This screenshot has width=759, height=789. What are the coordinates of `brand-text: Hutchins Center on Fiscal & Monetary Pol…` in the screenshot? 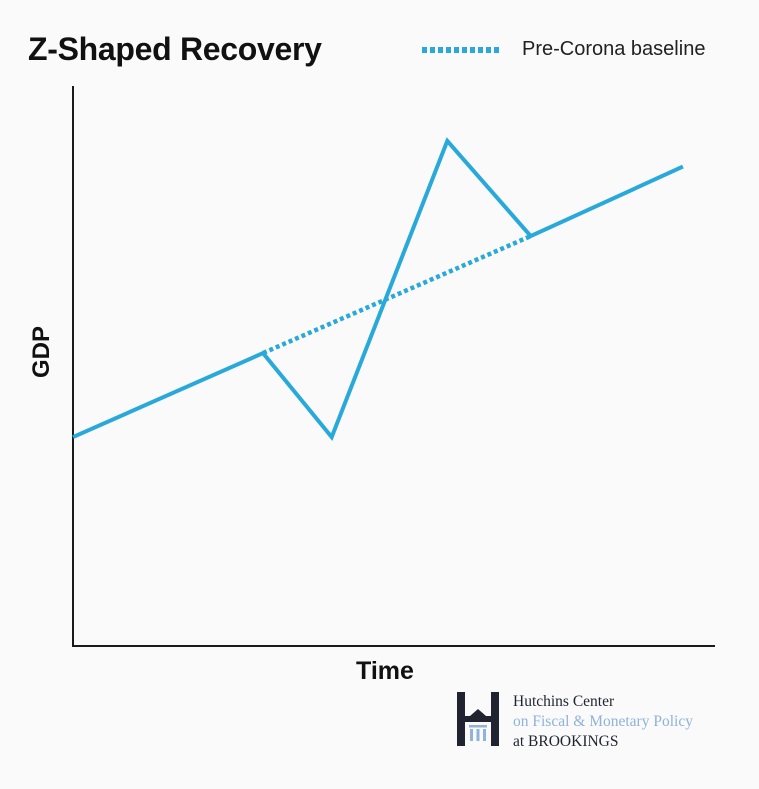 It's located at (603, 722).